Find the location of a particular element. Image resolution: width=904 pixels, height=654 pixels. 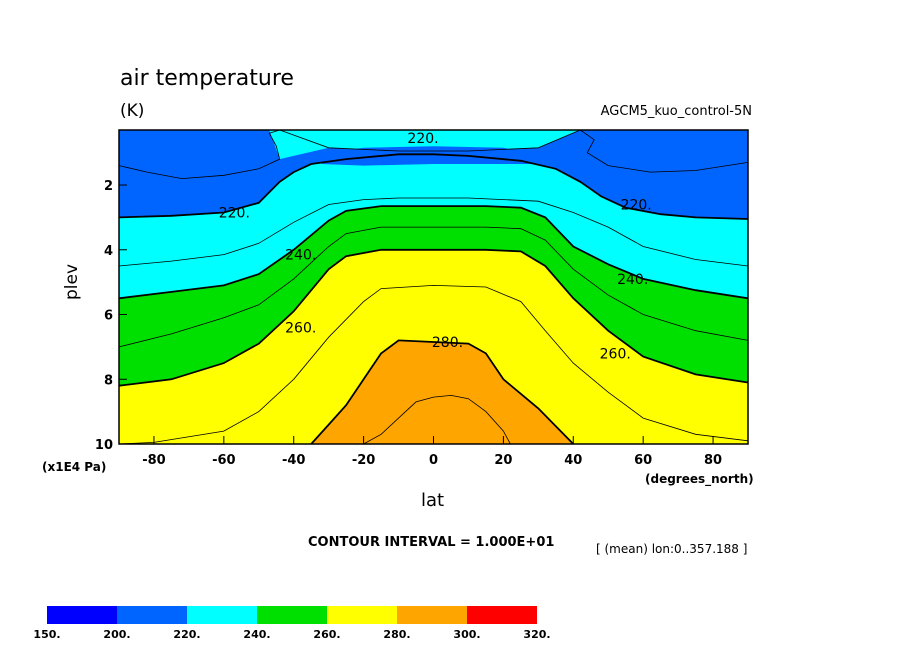

x-tick-label: 0 is located at coordinates (433, 460).